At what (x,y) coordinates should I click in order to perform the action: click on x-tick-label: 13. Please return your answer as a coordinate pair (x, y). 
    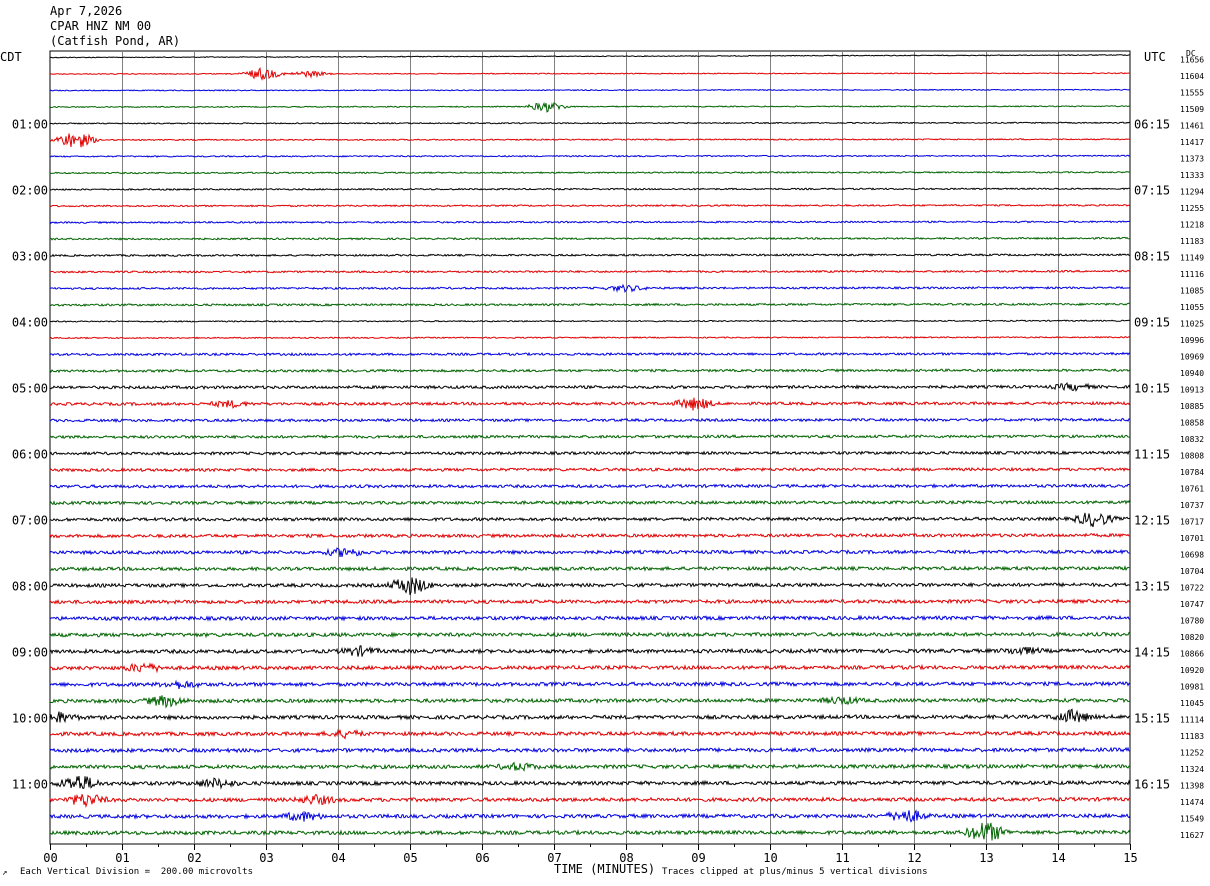
    Looking at the image, I should click on (986, 858).